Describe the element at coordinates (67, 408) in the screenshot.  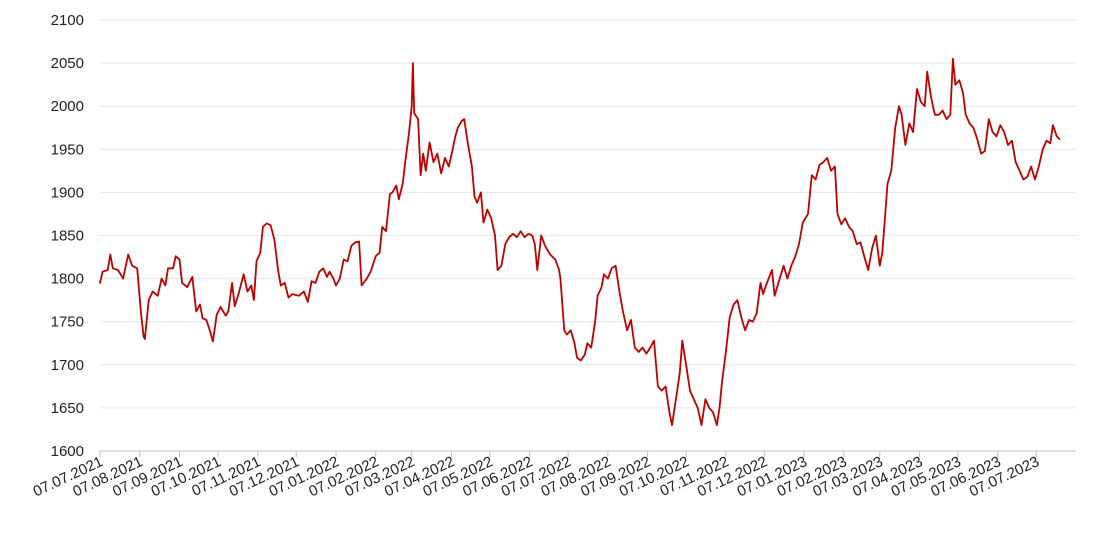
I see `y-tick-label: 1650` at that location.